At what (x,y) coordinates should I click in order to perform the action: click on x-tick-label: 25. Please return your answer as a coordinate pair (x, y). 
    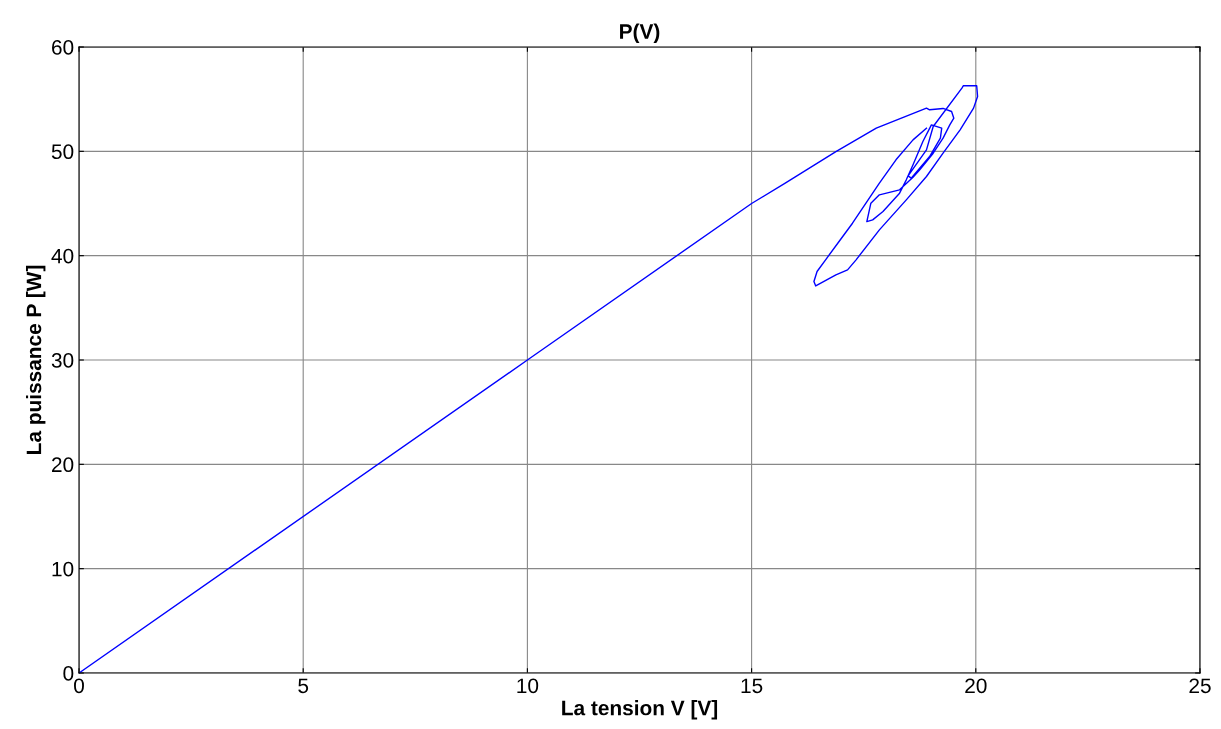
    Looking at the image, I should click on (1200, 686).